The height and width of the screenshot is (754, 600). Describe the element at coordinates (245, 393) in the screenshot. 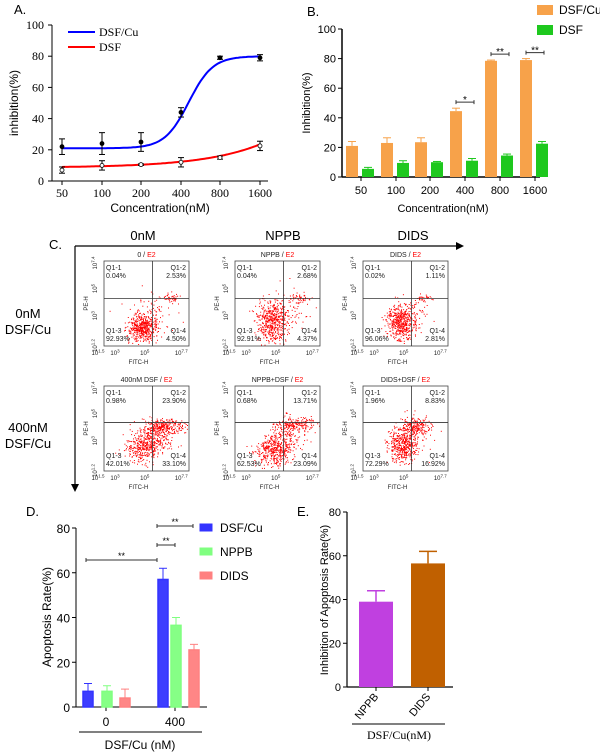

I see `c-quadrant-name: Q1-1` at that location.